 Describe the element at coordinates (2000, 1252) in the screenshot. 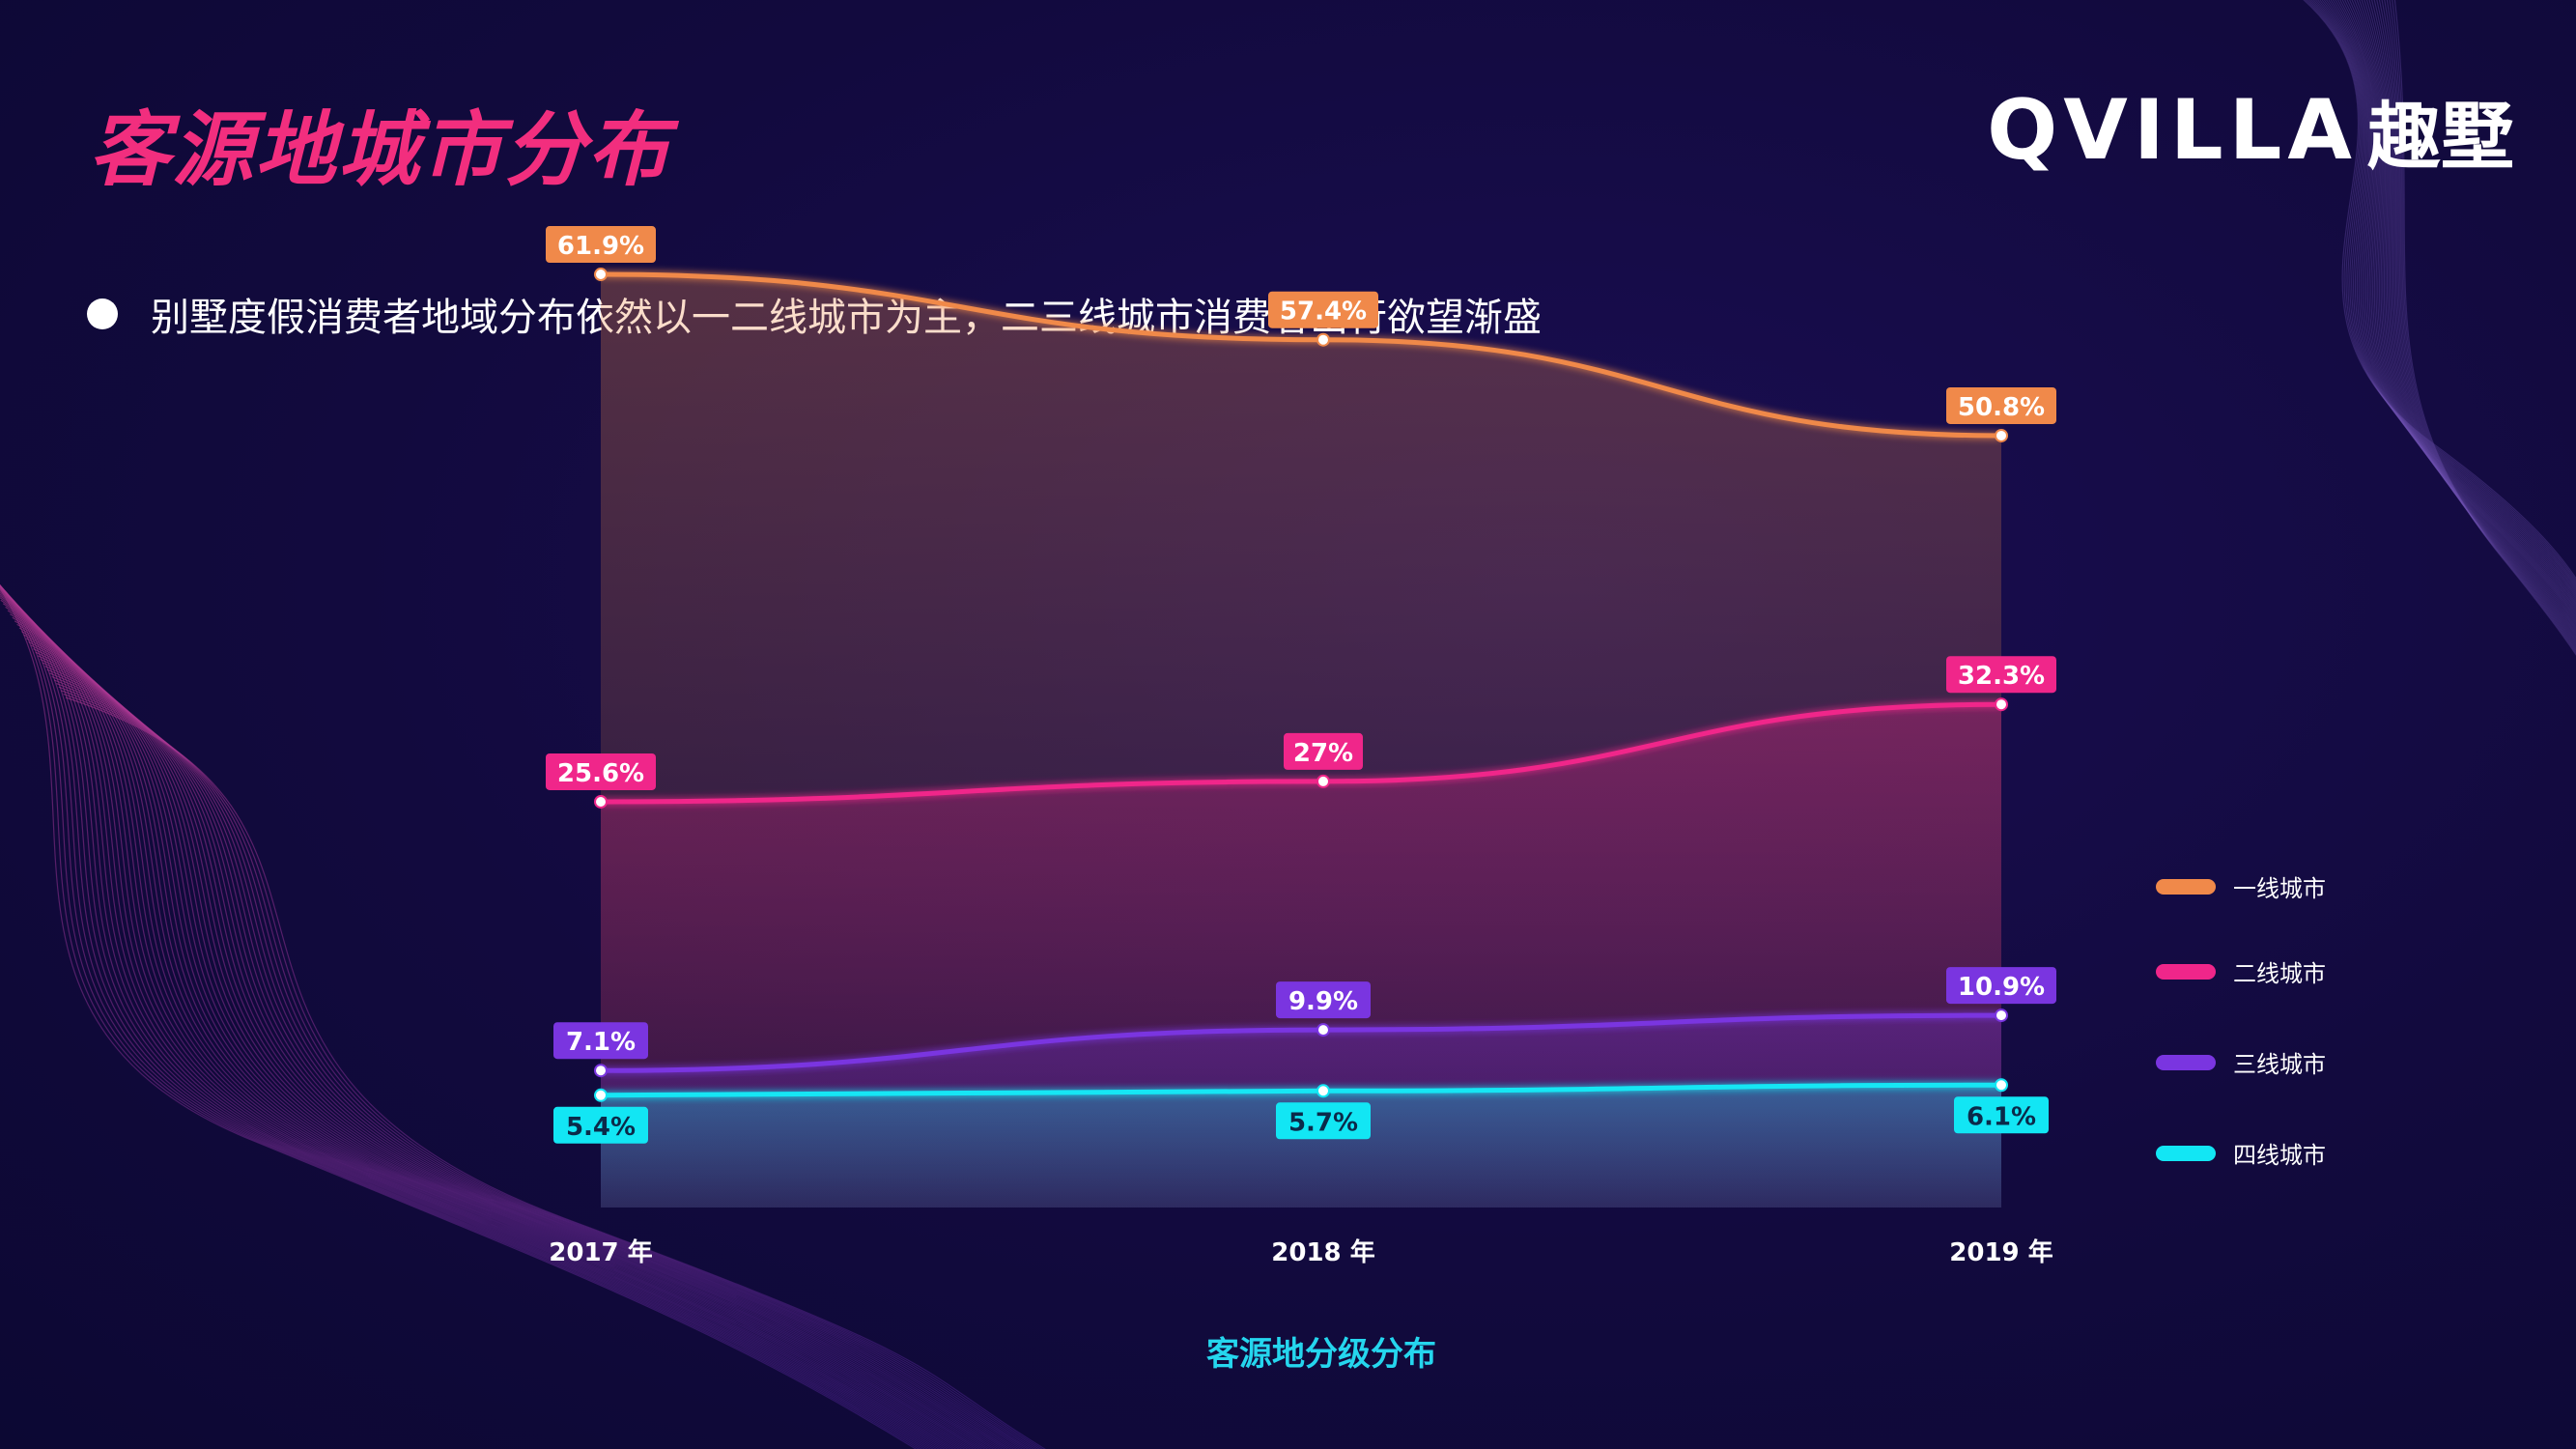

I see `x-tick-label: 2019 年` at that location.